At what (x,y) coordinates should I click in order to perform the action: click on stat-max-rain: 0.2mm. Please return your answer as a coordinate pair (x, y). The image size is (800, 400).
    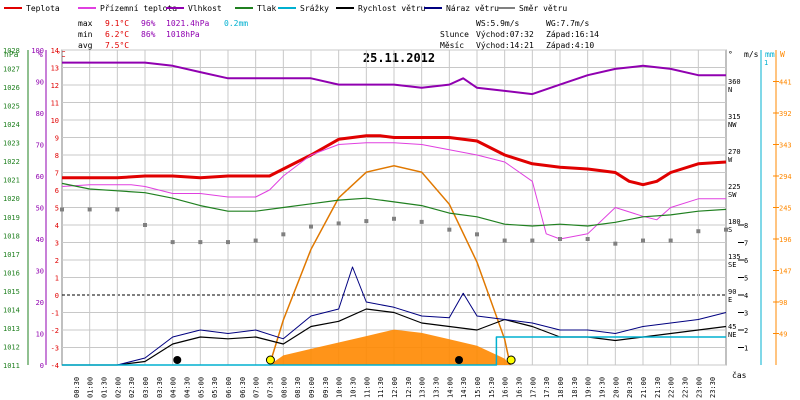
    Looking at the image, I should click on (236, 23).